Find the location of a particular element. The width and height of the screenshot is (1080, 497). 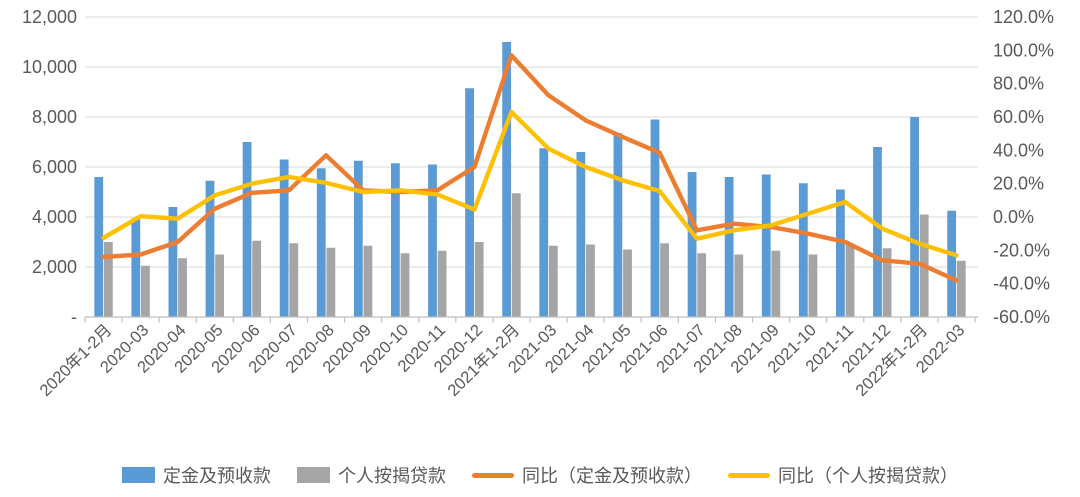

left-axis-tick-label: 8,000 is located at coordinates (54, 117).